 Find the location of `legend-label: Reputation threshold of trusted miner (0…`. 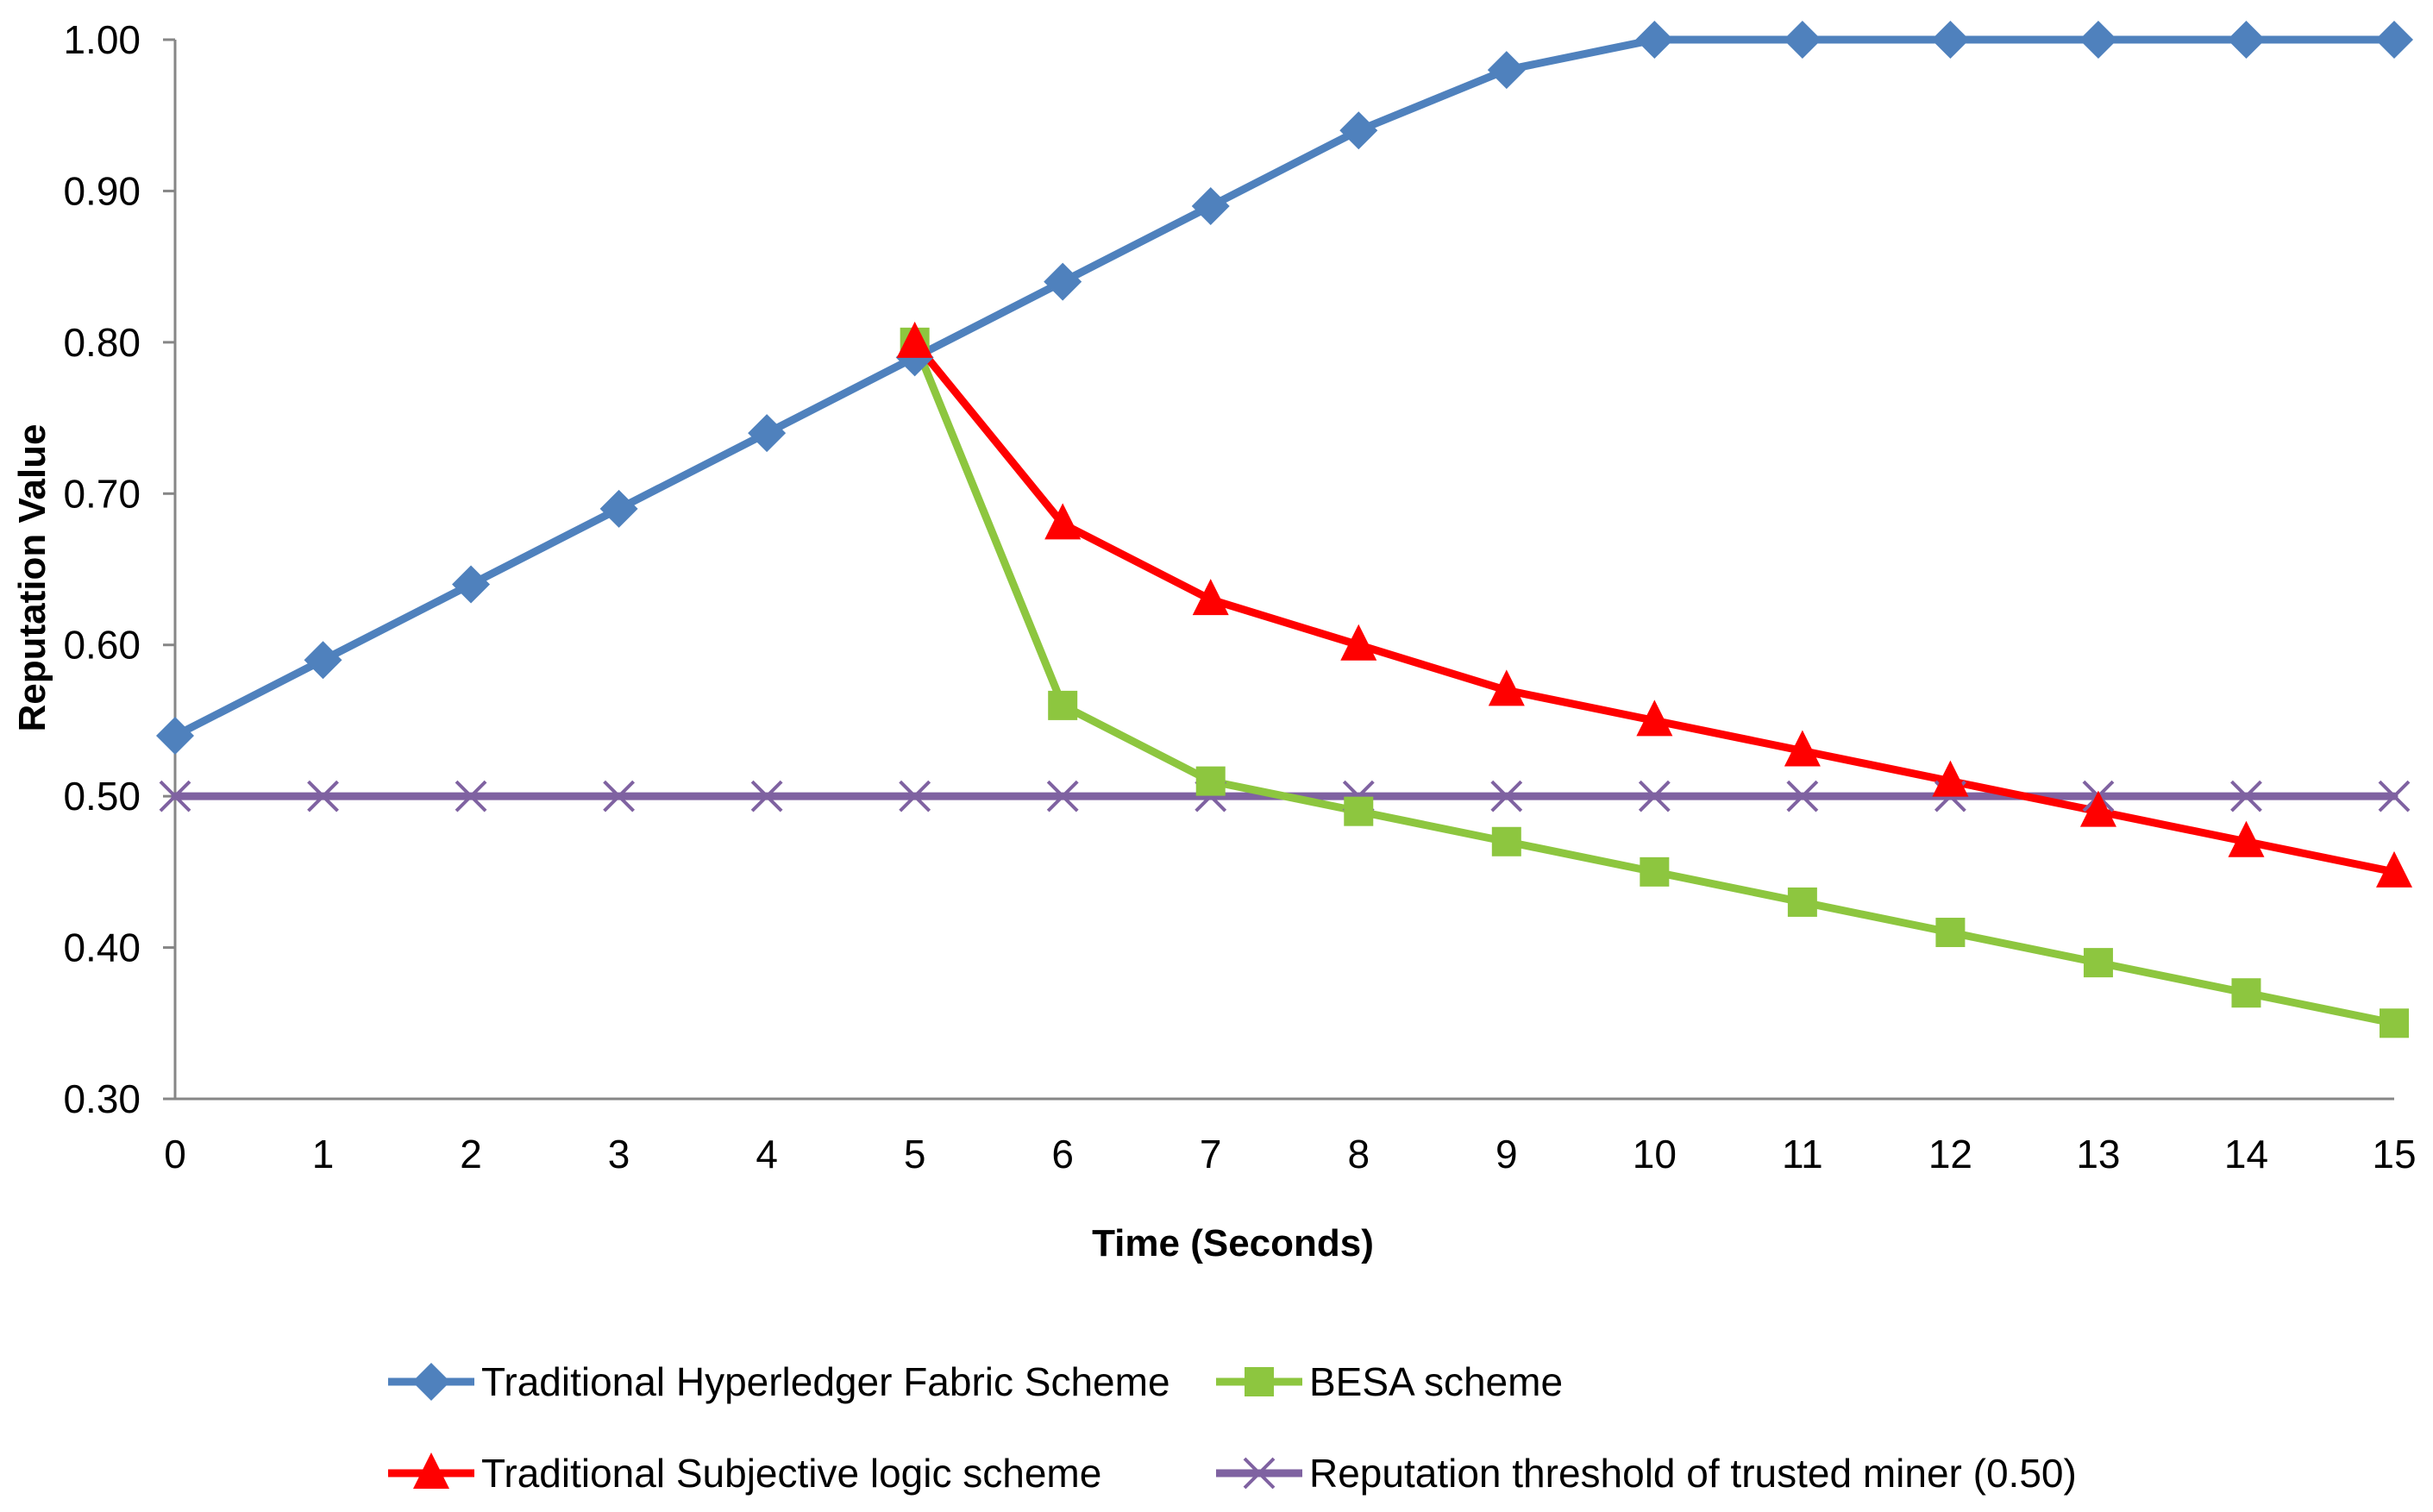

legend-label: Reputation threshold of trusted miner (0… is located at coordinates (1693, 1473).